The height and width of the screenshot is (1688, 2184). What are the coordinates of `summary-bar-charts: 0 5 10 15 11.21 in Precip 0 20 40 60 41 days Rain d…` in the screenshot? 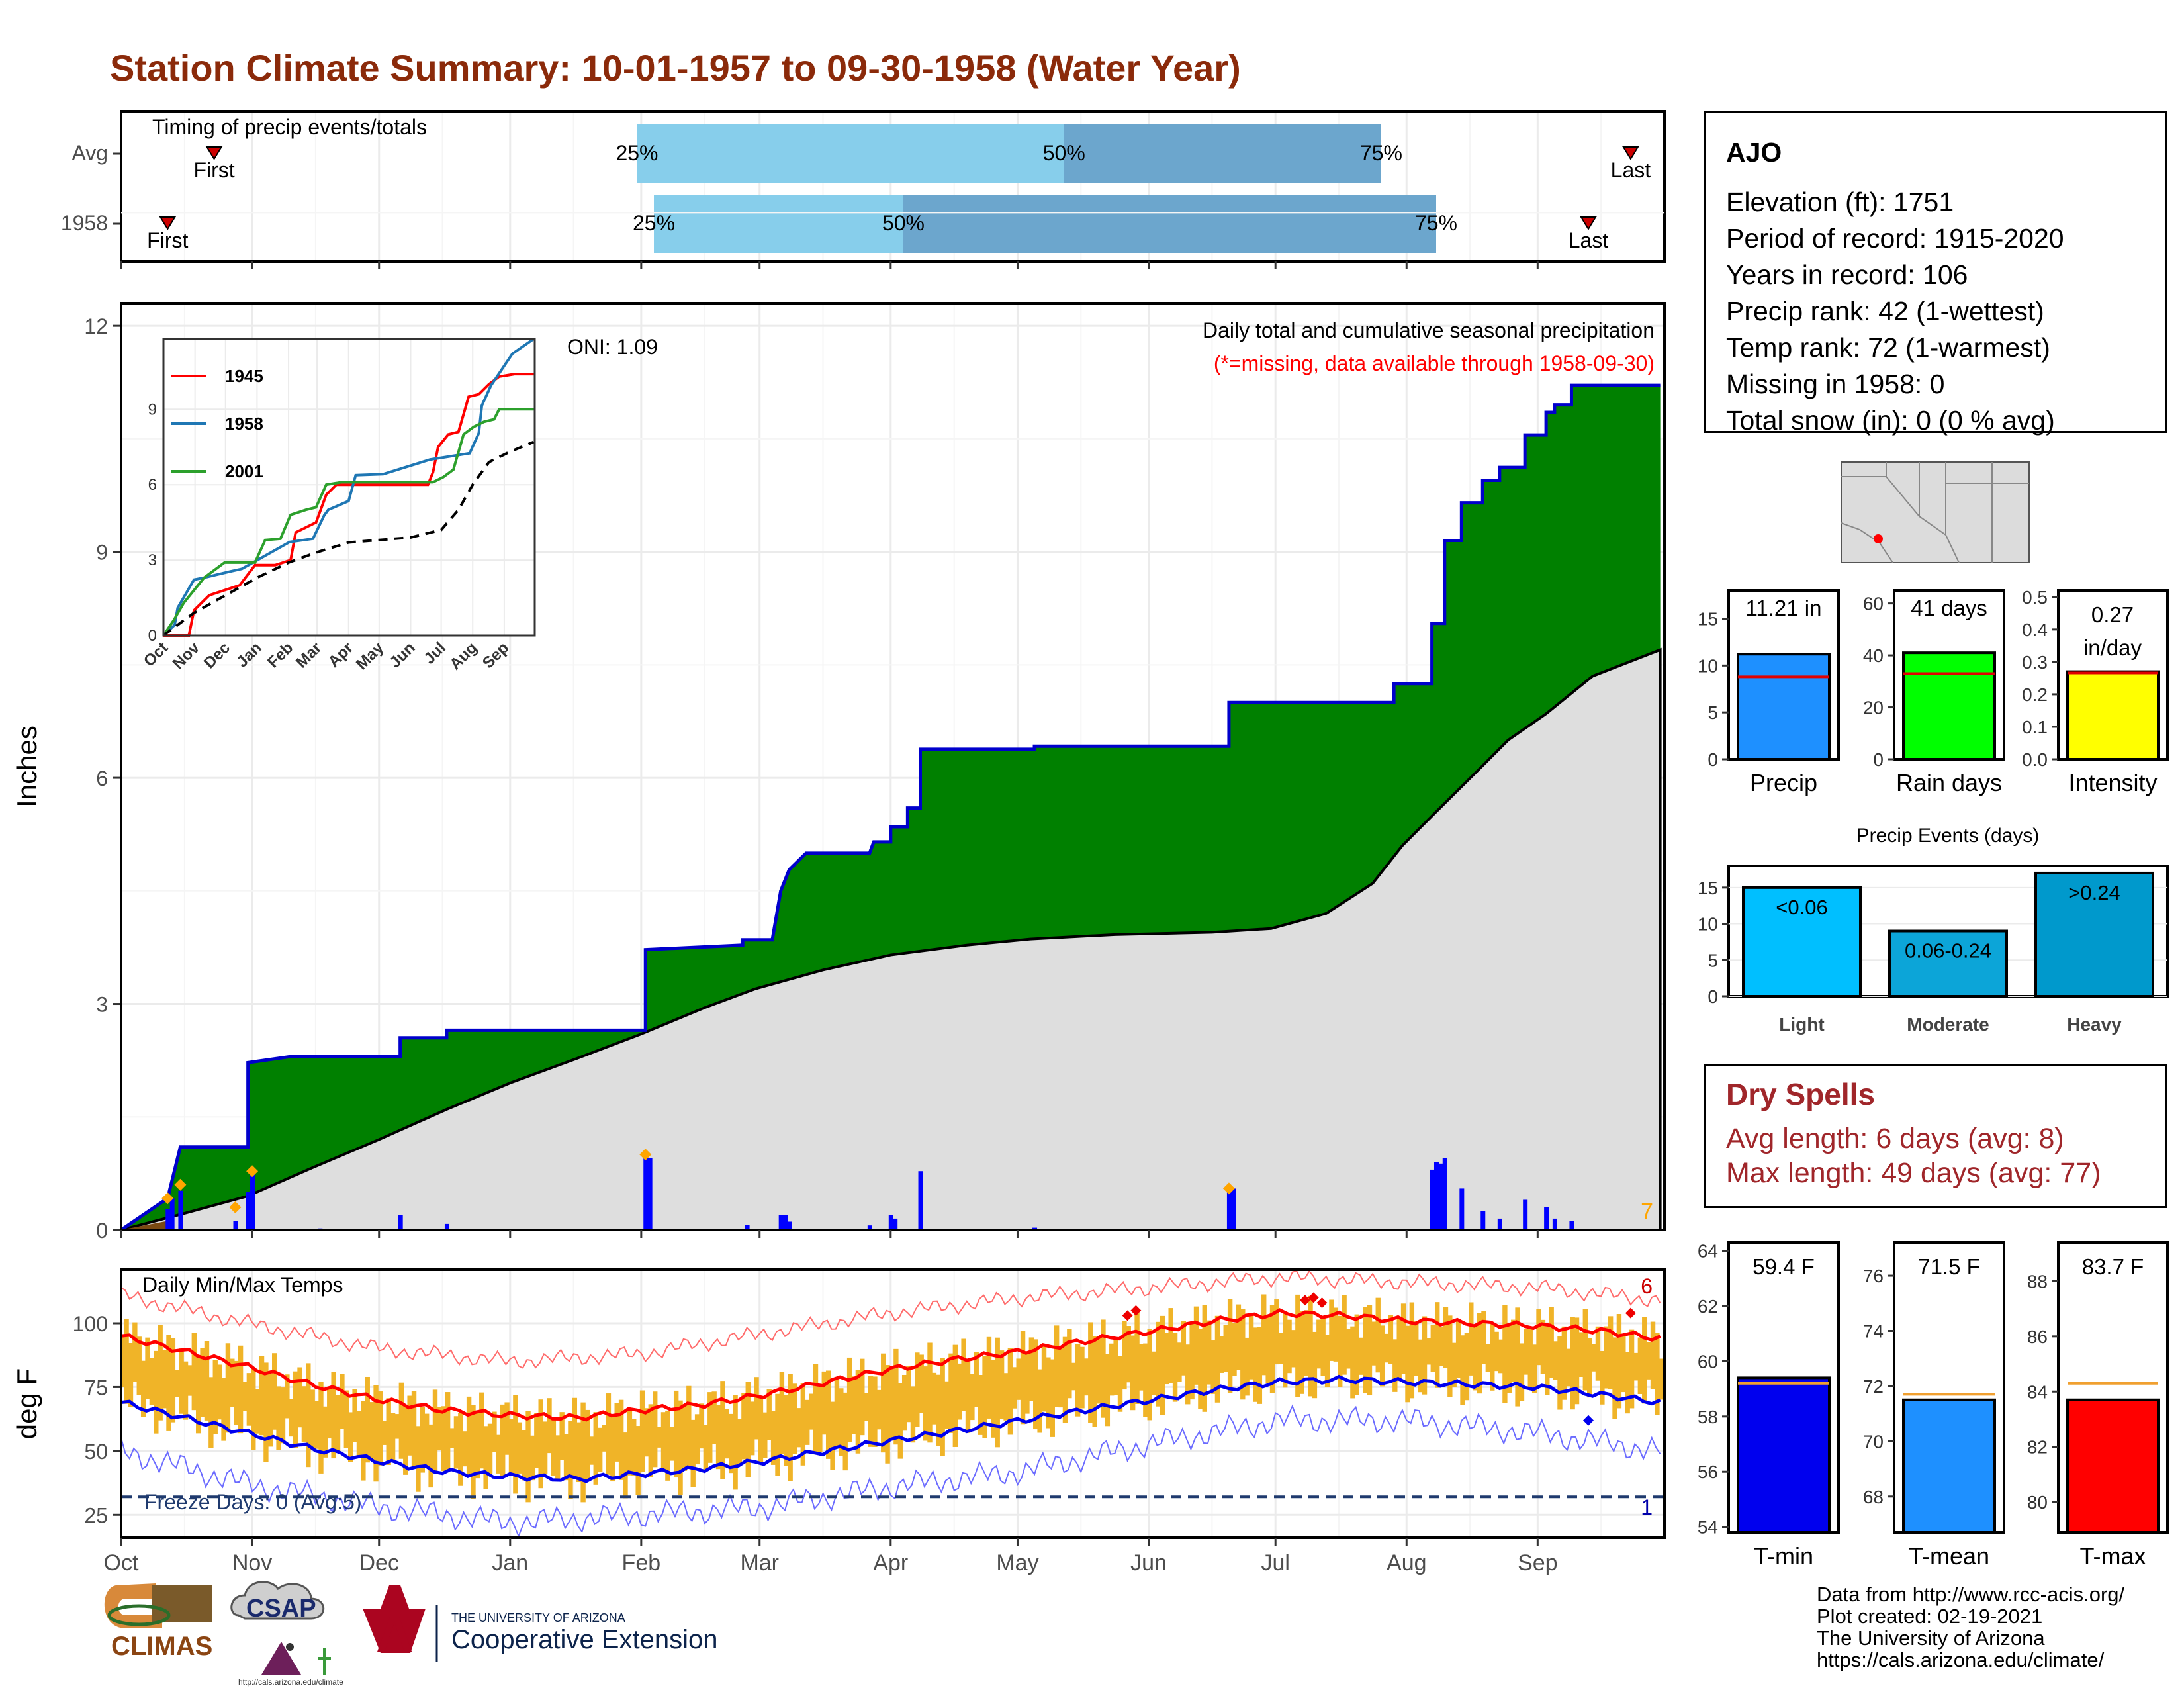 It's located at (1934, 1078).